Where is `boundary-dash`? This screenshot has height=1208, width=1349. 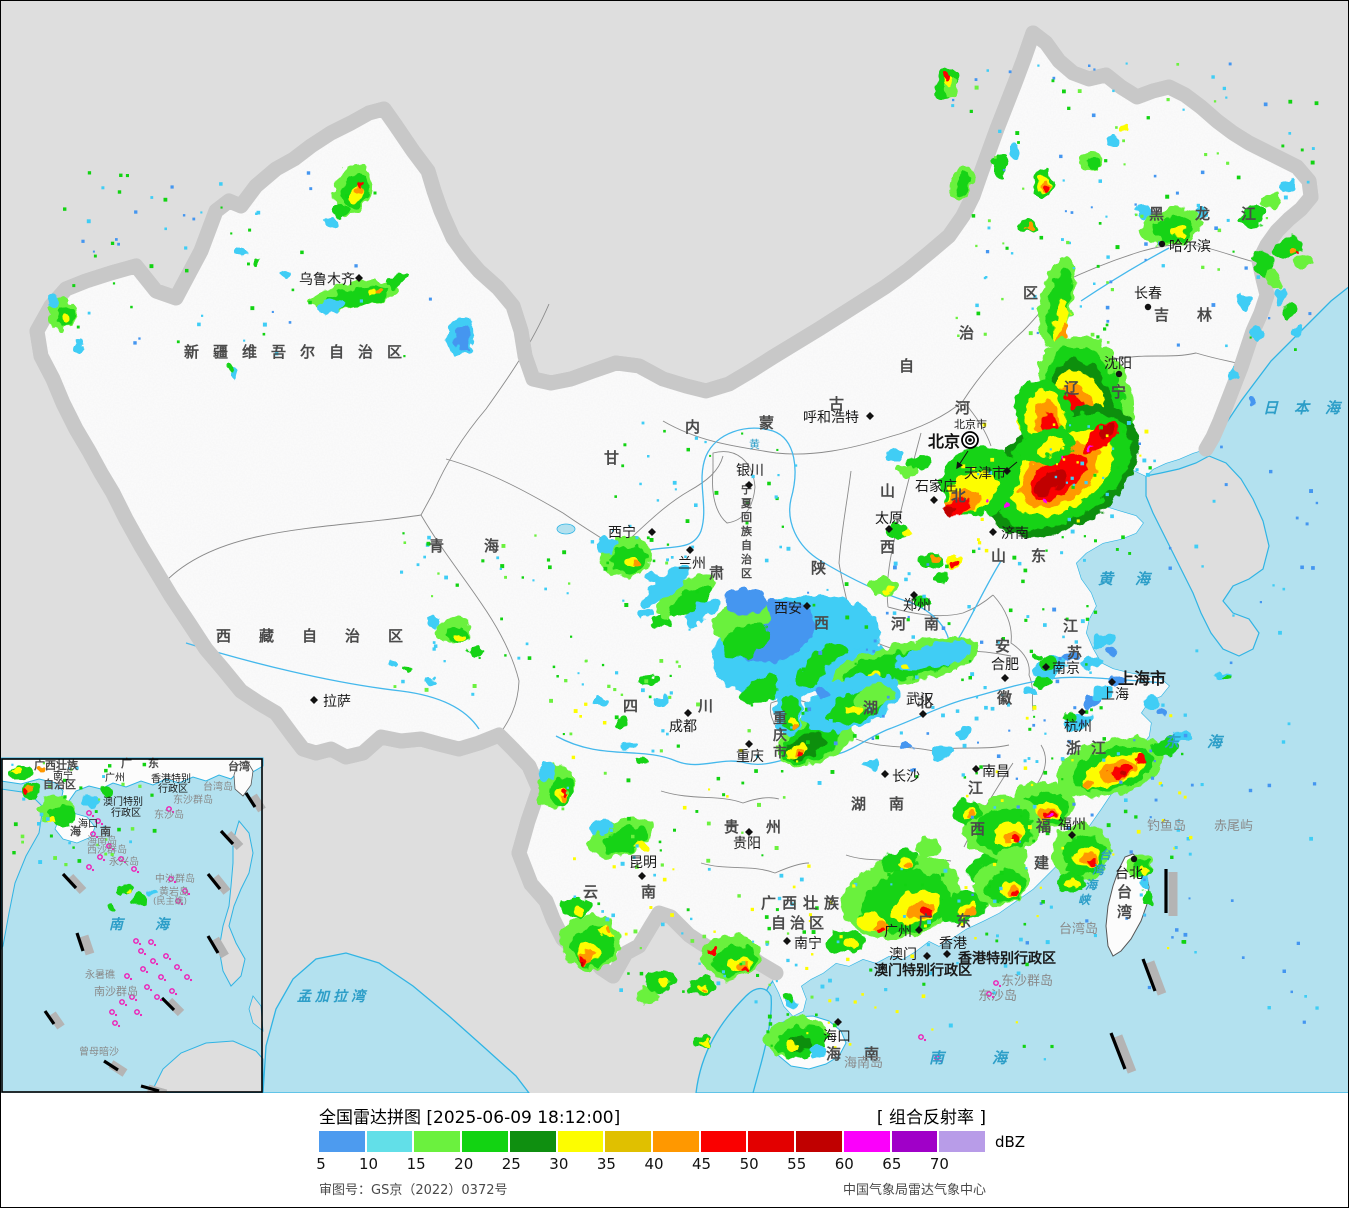
boundary-dash is located at coordinates (1118, 1051).